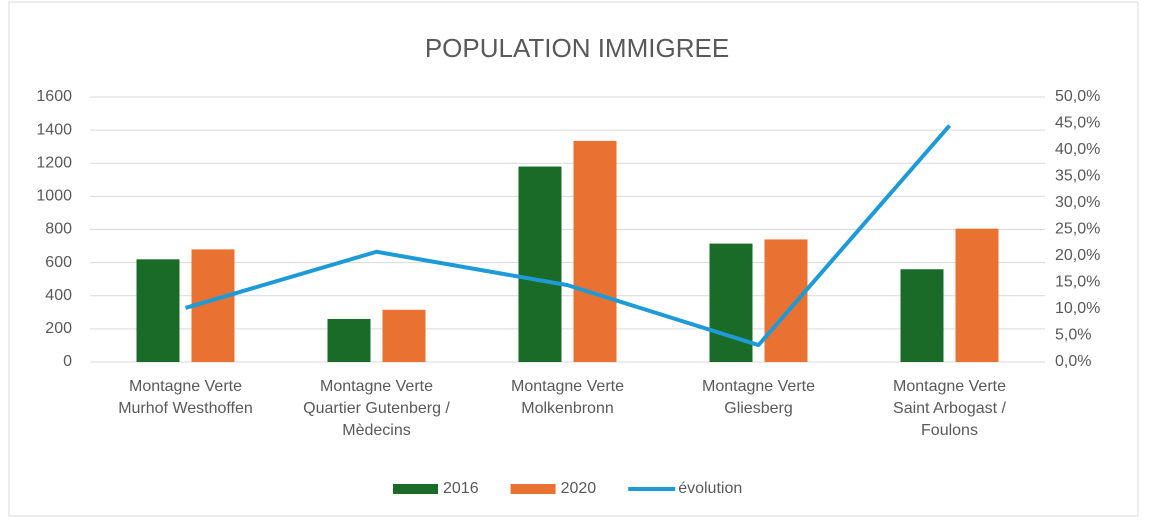  I want to click on legend-label: évolution, so click(710, 488).